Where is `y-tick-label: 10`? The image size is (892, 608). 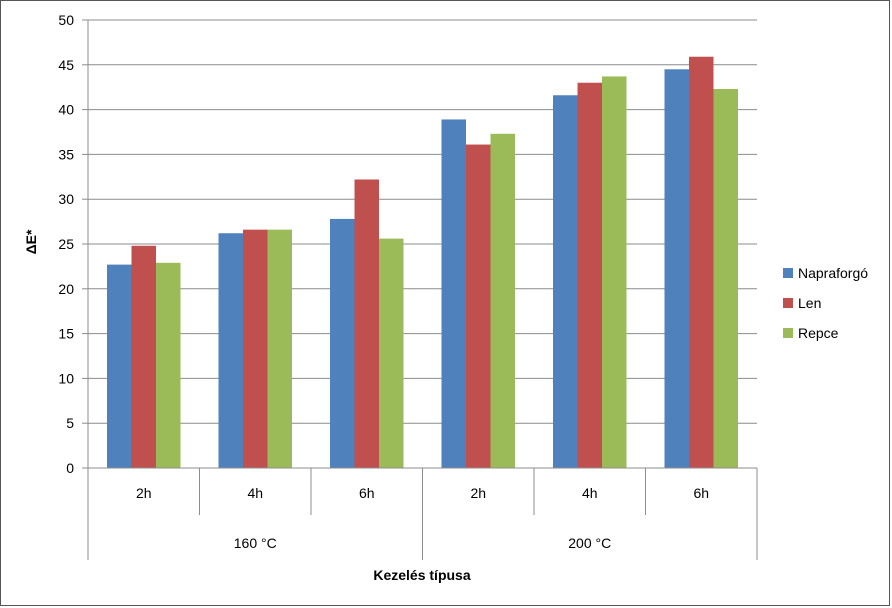
y-tick-label: 10 is located at coordinates (66, 378).